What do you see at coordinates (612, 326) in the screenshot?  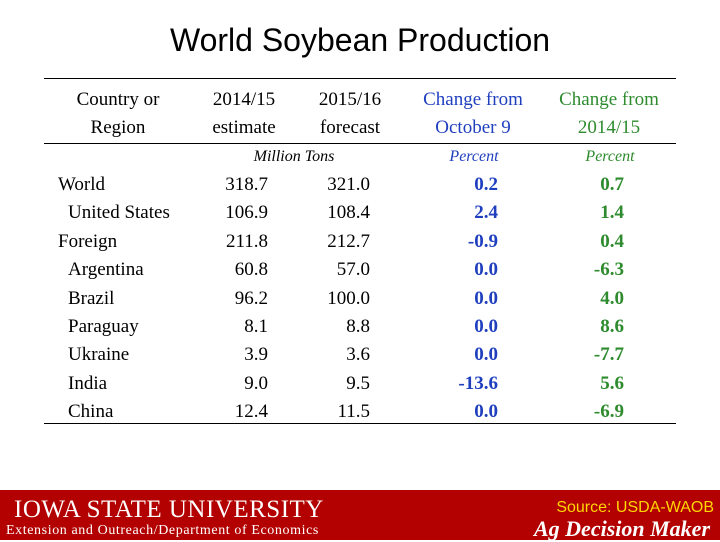 I see `row-change-year: 8.6` at bounding box center [612, 326].